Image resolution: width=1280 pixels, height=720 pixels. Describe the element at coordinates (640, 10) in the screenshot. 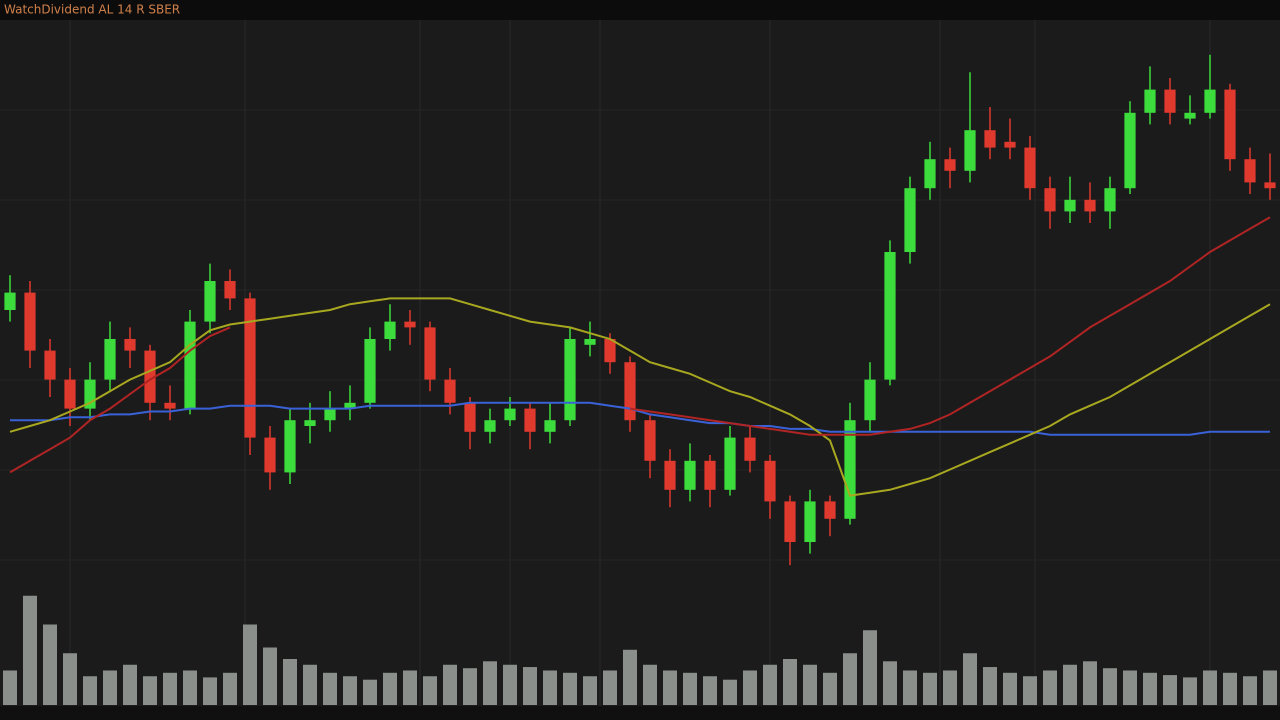

I see `top-bar` at that location.